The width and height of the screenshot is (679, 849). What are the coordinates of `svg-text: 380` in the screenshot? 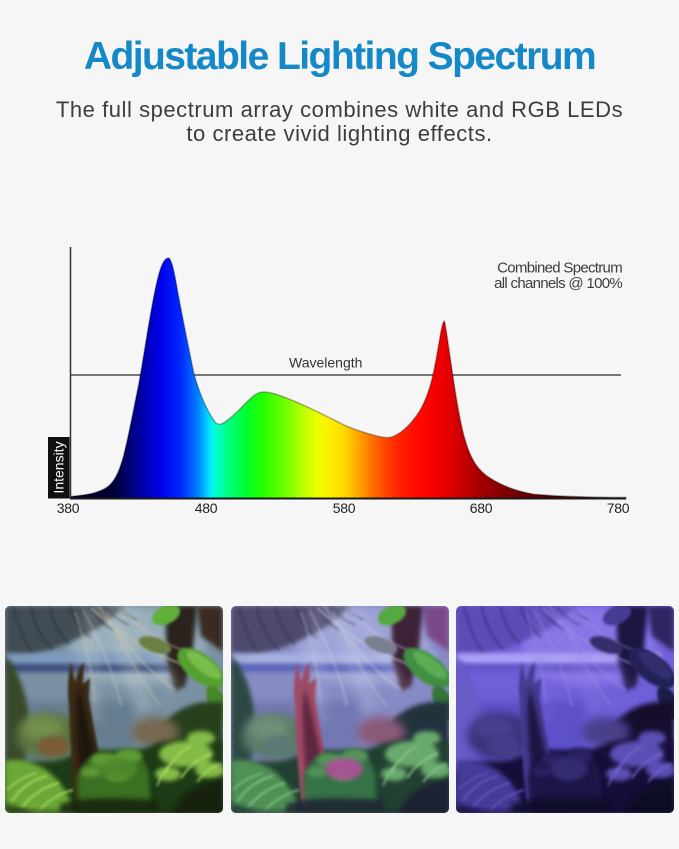 It's located at (68, 508).